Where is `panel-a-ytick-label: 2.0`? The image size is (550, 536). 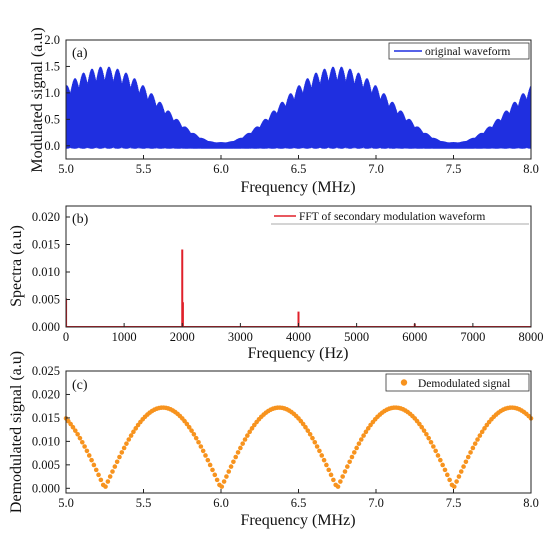 panel-a-ytick-label: 2.0 is located at coordinates (52, 40).